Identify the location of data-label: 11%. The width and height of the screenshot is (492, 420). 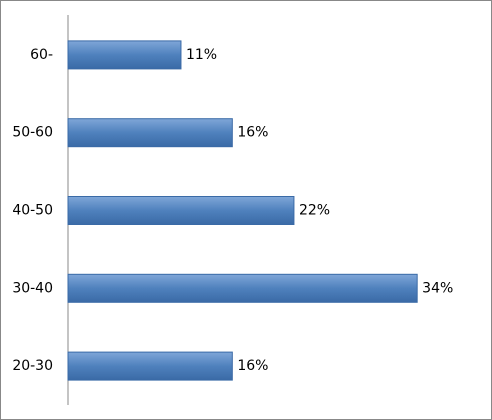
(201, 55).